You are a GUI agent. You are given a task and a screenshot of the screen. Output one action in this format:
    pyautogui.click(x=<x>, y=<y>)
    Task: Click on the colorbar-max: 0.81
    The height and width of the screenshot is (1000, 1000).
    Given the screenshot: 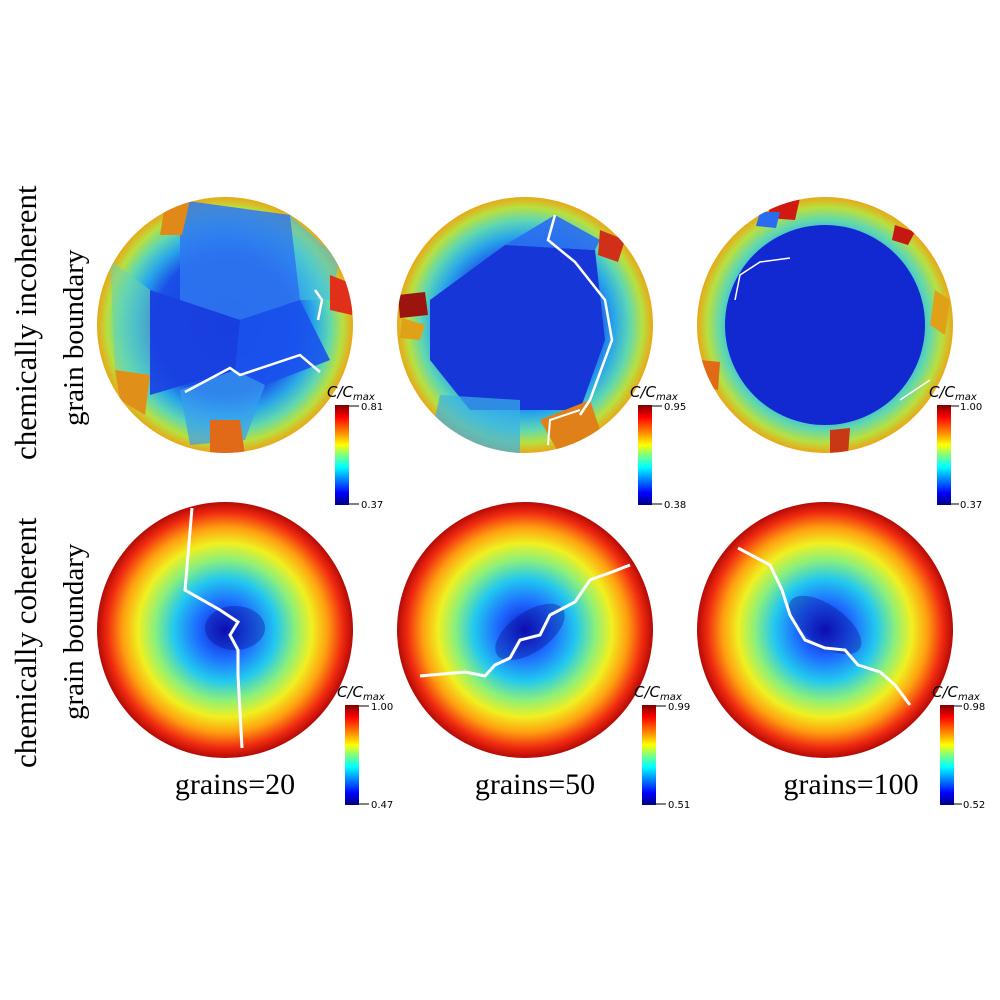 What is the action you would take?
    pyautogui.click(x=372, y=407)
    